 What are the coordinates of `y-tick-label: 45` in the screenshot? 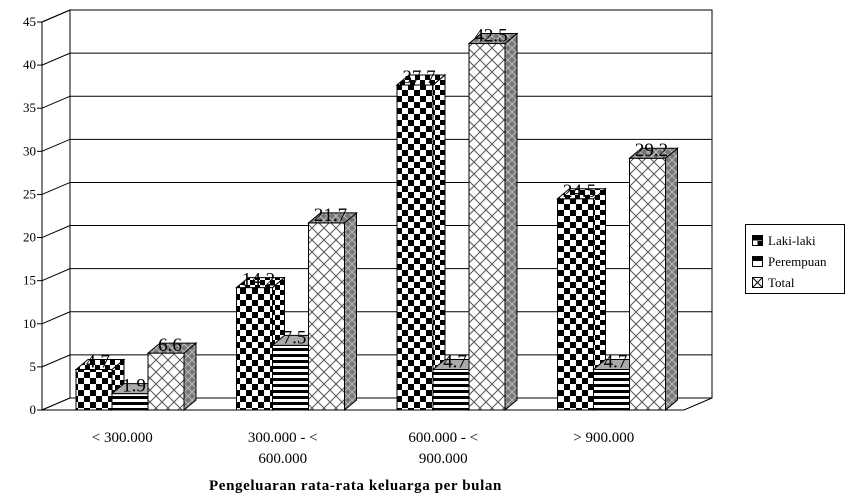 It's located at (29, 21).